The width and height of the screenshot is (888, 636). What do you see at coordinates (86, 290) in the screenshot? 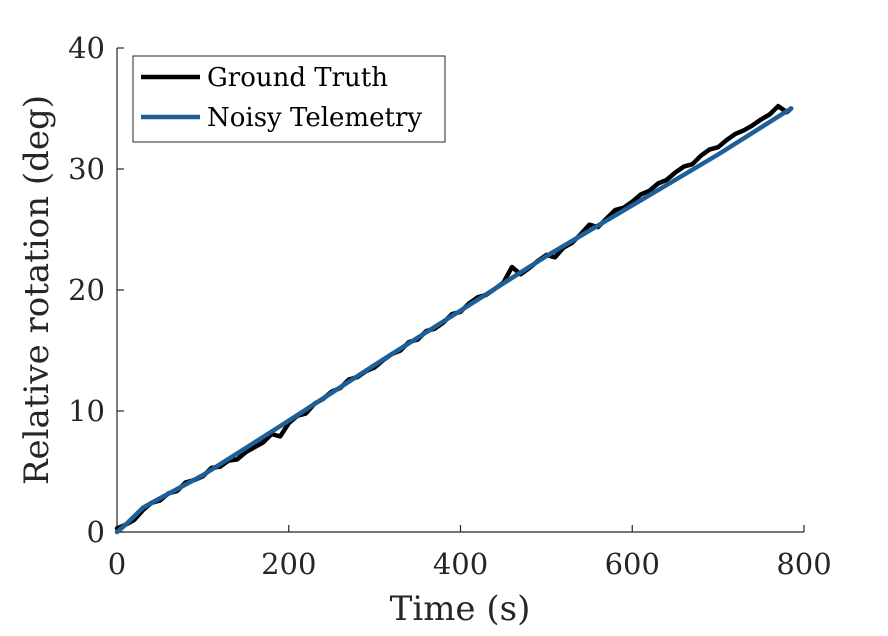
I see `y-tick-label: 20` at bounding box center [86, 290].